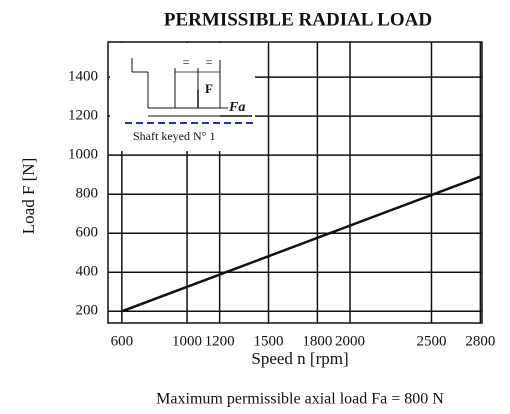 This screenshot has width=510, height=414. Describe the element at coordinates (87, 233) in the screenshot. I see `y-tick-label: 600` at that location.